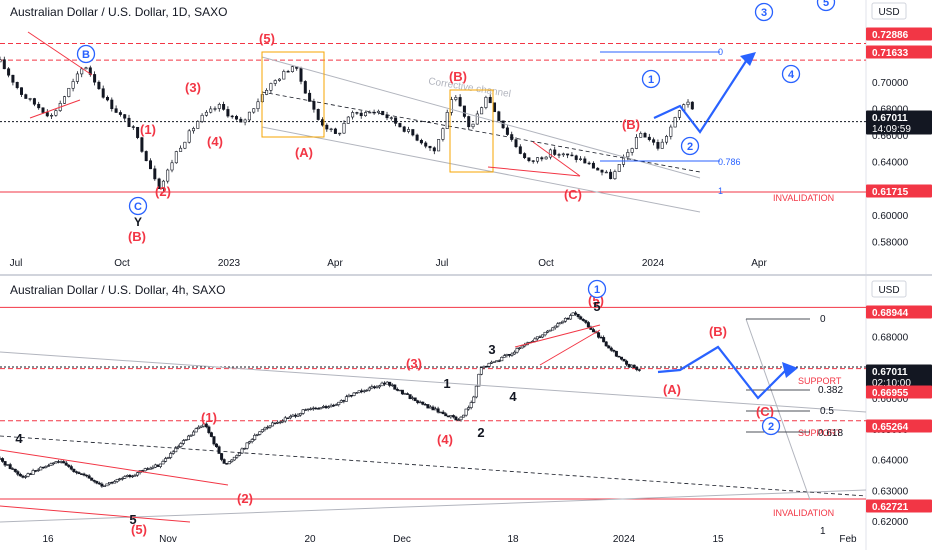 This screenshot has height=555, width=932. What do you see at coordinates (304, 152) in the screenshot?
I see `panel-1-wave-label-6: (A)` at bounding box center [304, 152].